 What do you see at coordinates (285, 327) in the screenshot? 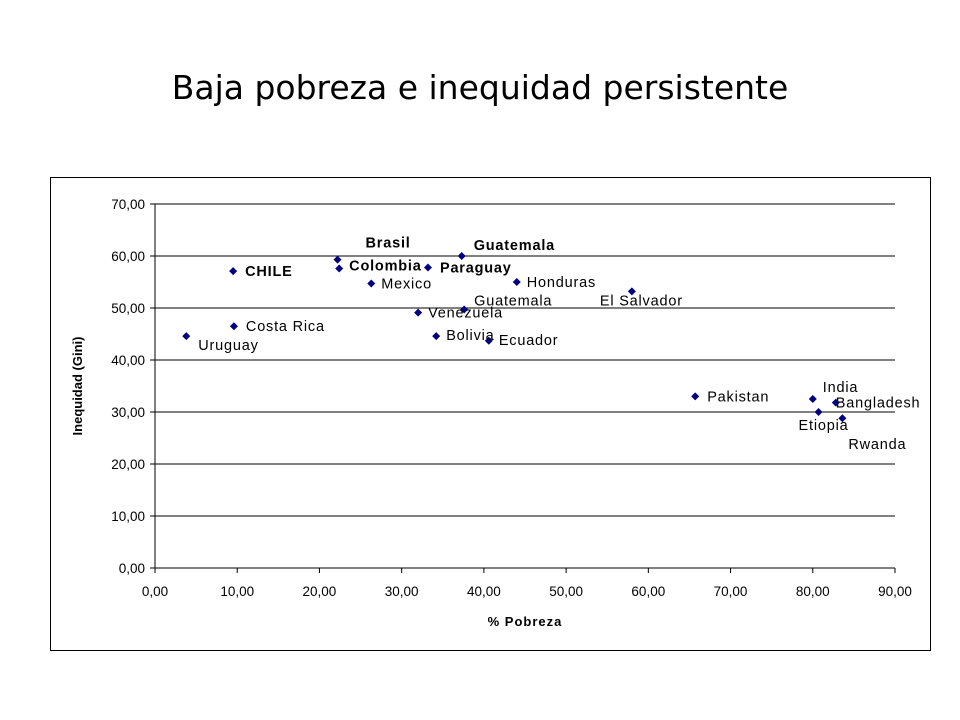
I see `point-label: Costa Rica` at bounding box center [285, 327].